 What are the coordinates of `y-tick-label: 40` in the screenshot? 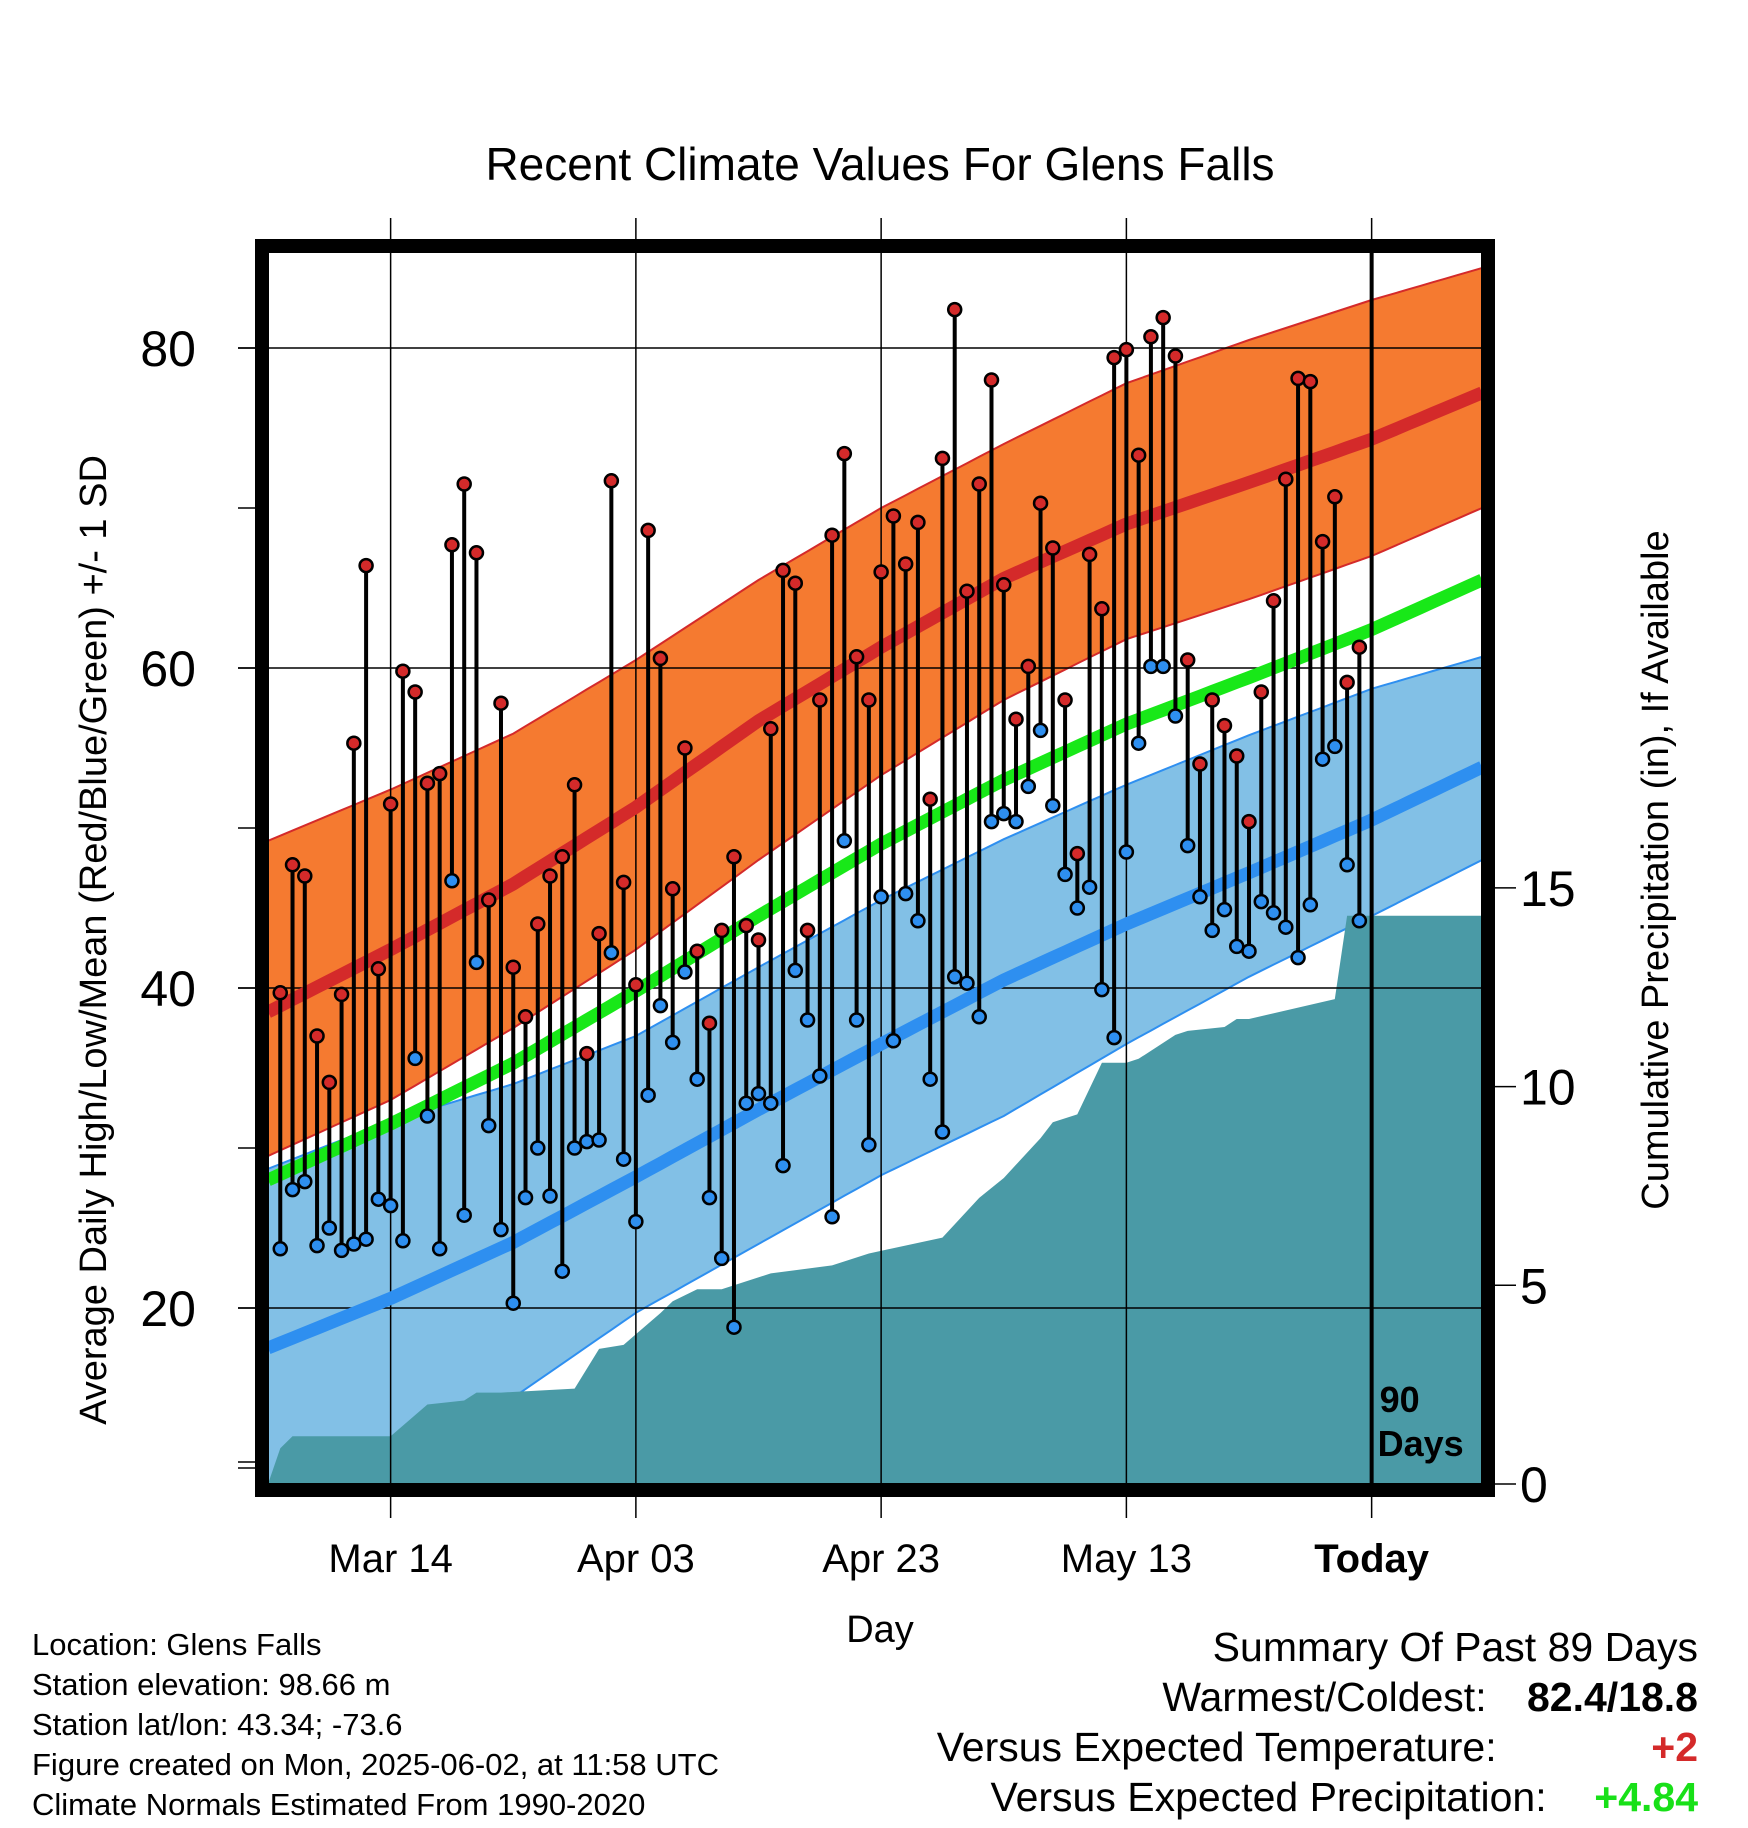 It's located at (168, 989).